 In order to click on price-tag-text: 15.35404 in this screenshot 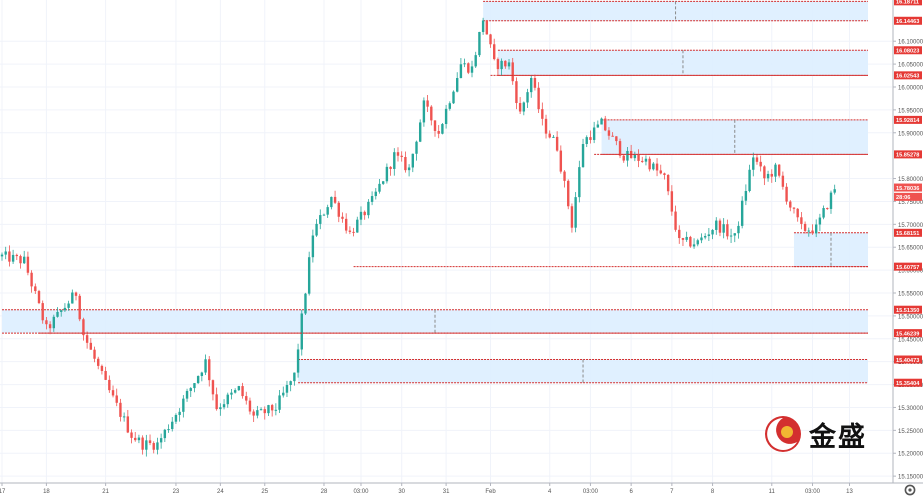, I will do `click(908, 384)`.